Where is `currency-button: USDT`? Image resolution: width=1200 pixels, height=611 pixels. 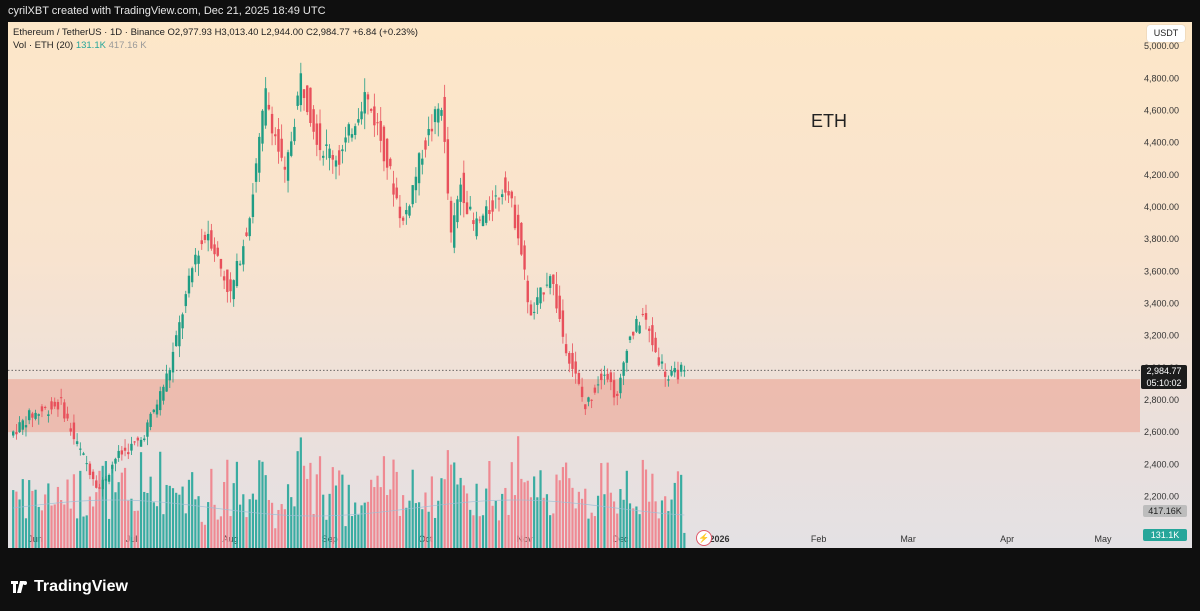 currency-button: USDT is located at coordinates (1166, 33).